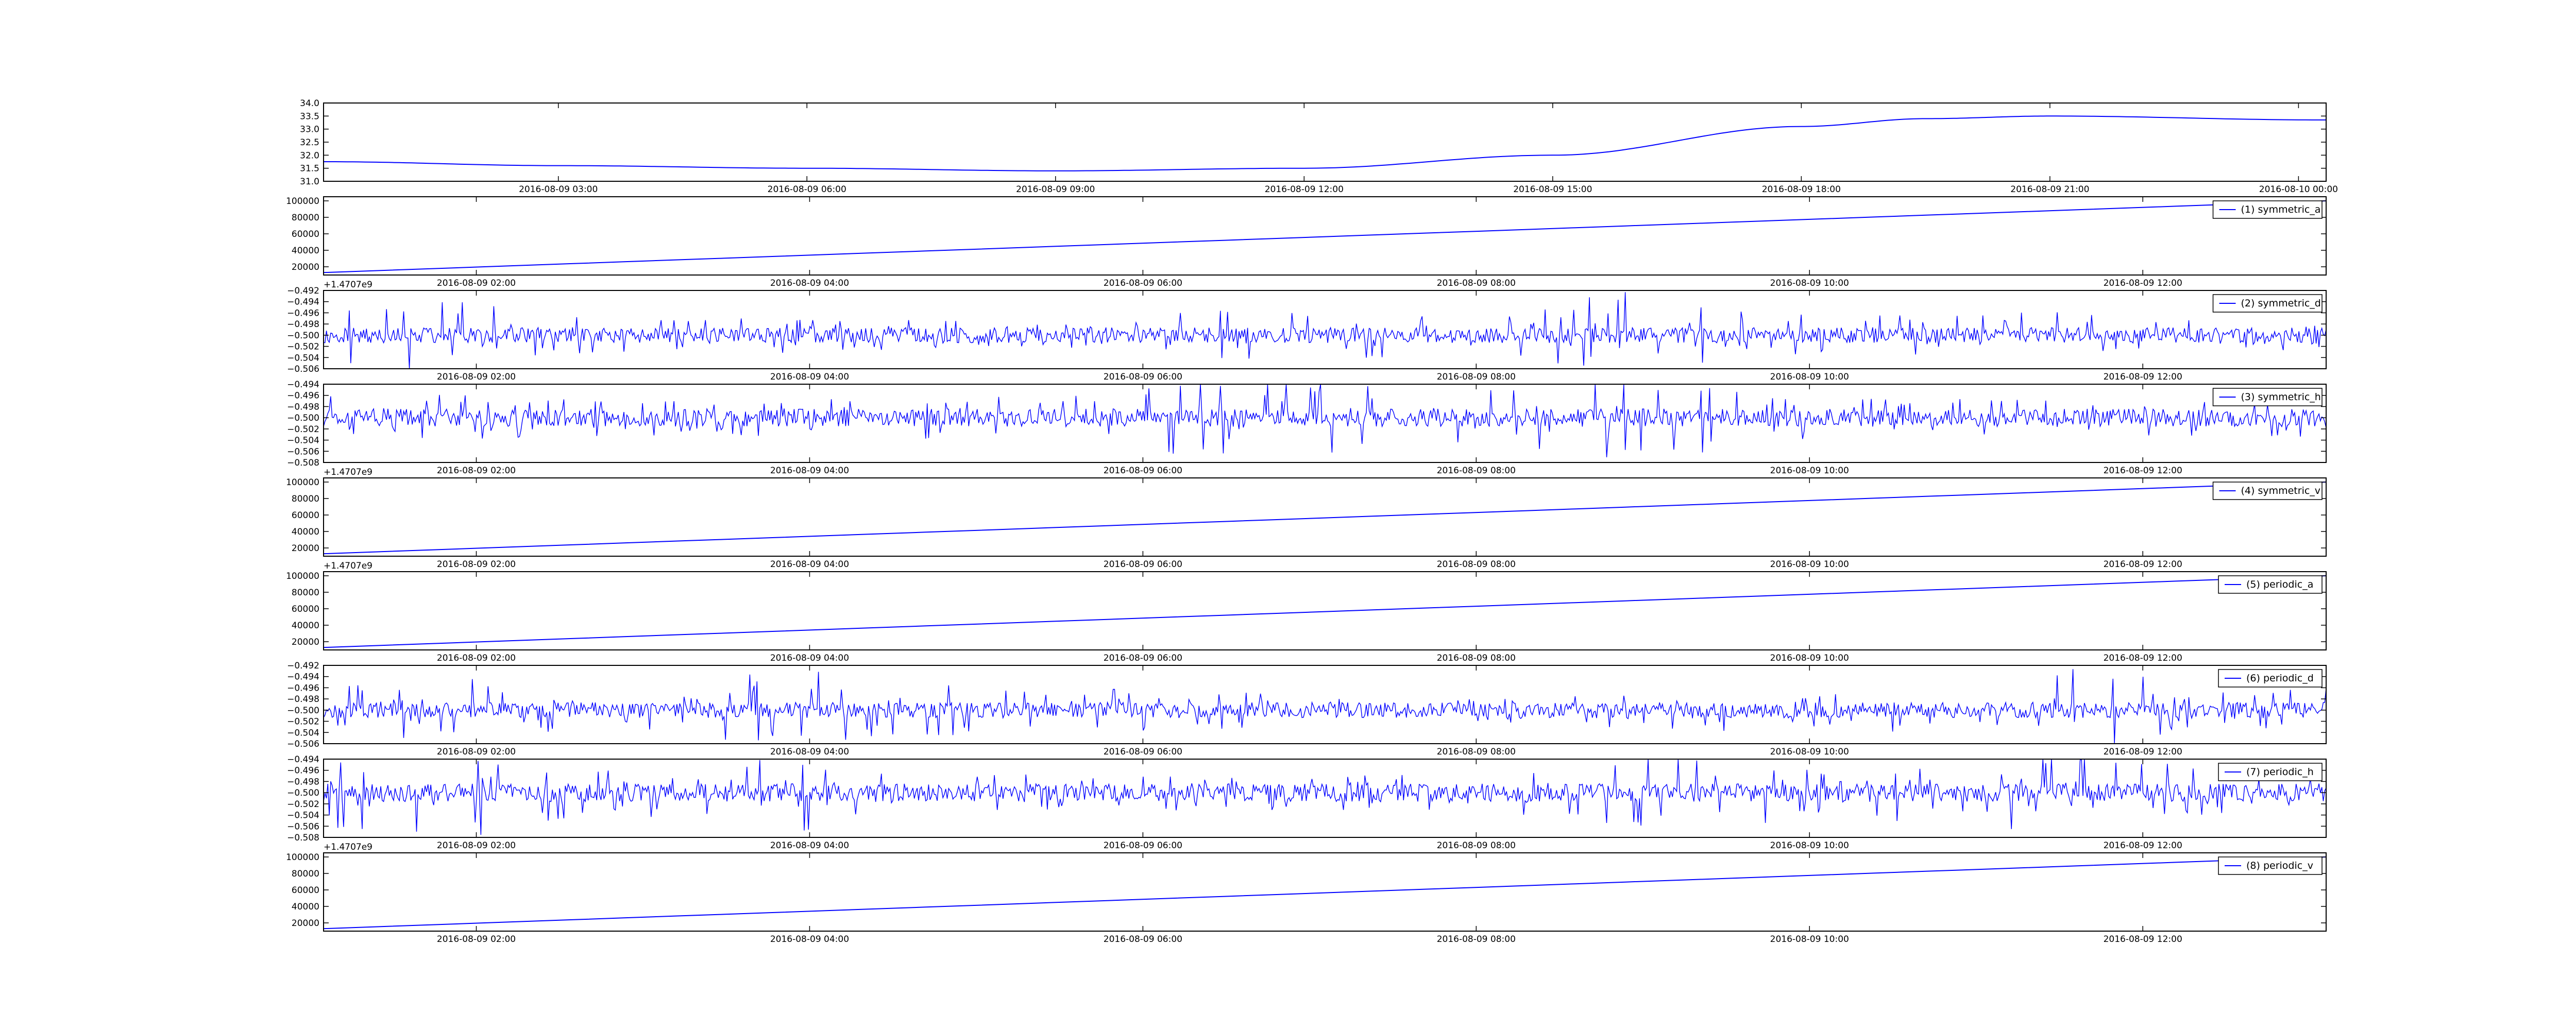  Describe the element at coordinates (309, 103) in the screenshot. I see `y-tick-label: 34.0` at that location.